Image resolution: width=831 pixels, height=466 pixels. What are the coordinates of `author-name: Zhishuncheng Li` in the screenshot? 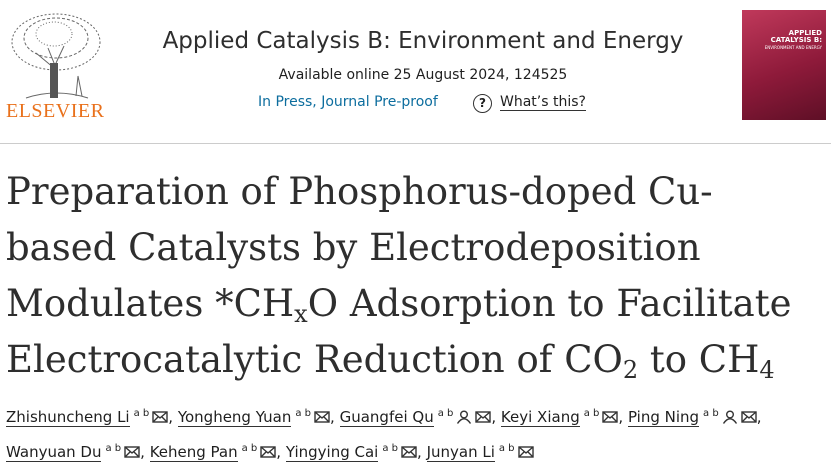 It's located at (68, 417).